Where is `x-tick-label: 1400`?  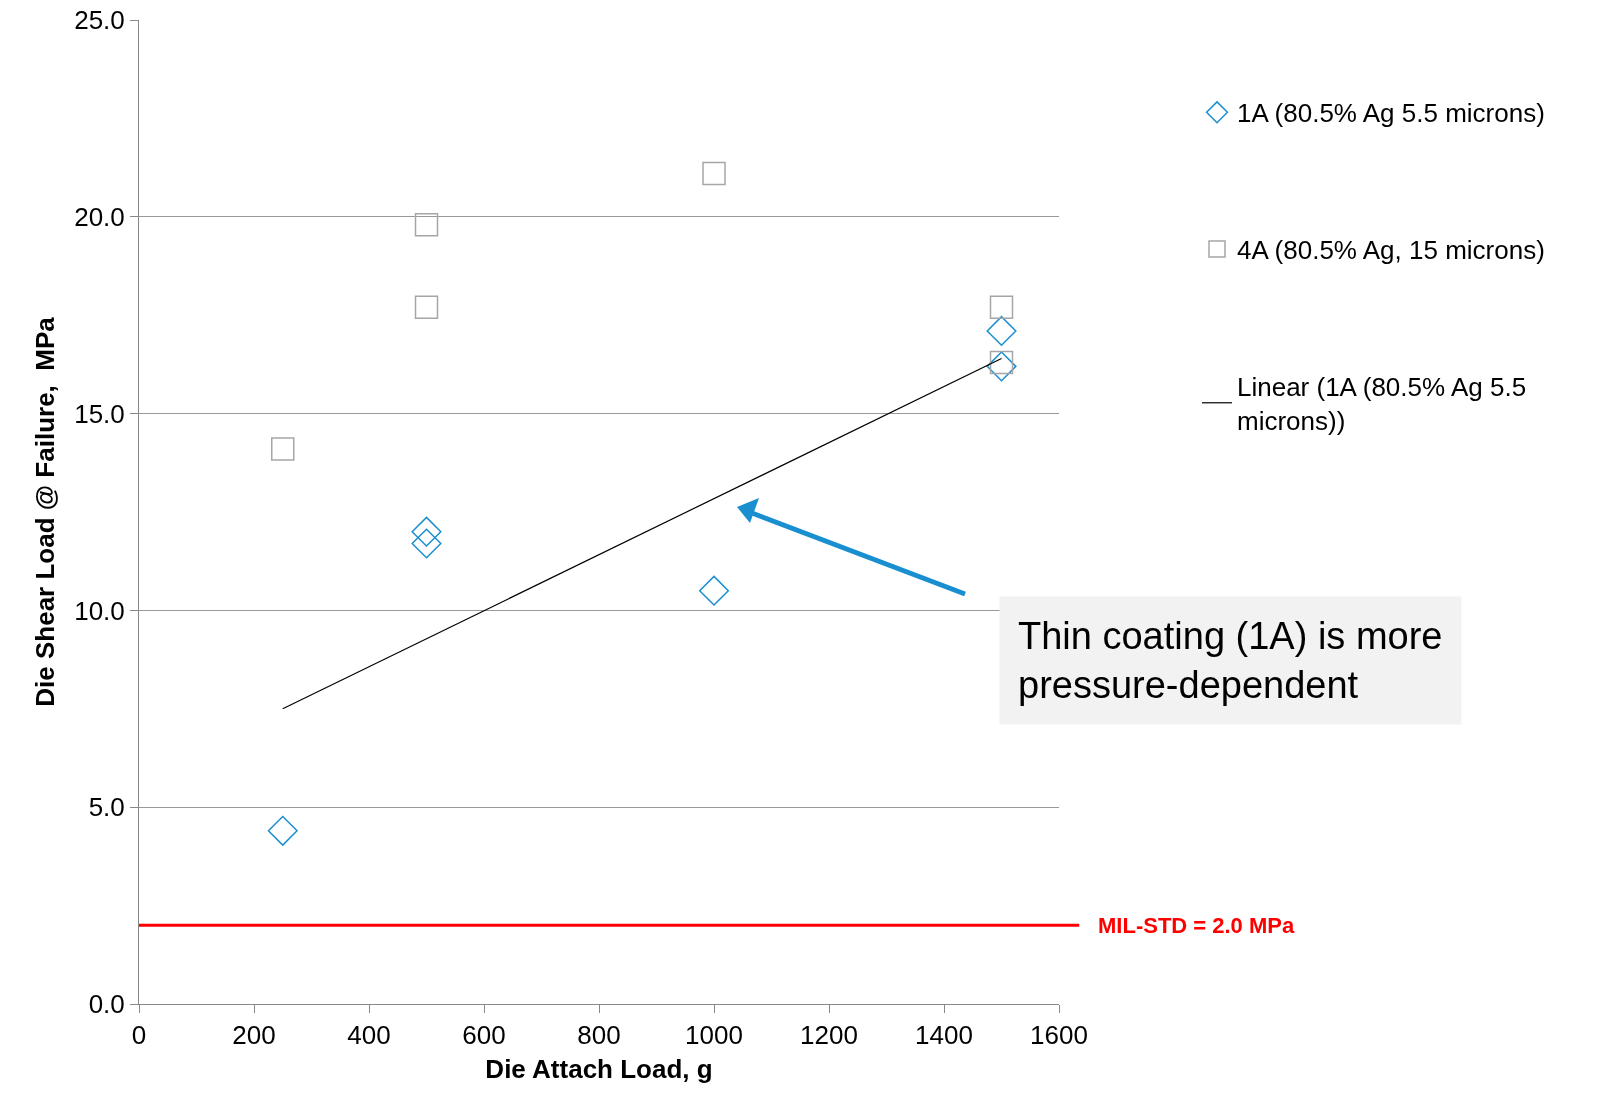 x-tick-label: 1400 is located at coordinates (944, 1035).